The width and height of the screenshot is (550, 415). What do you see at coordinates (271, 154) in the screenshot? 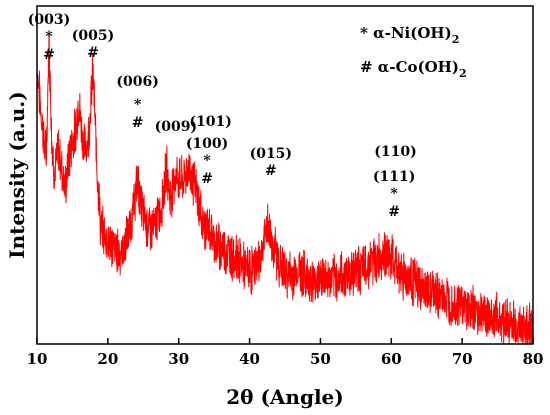
I see `peak-label: (015)` at bounding box center [271, 154].